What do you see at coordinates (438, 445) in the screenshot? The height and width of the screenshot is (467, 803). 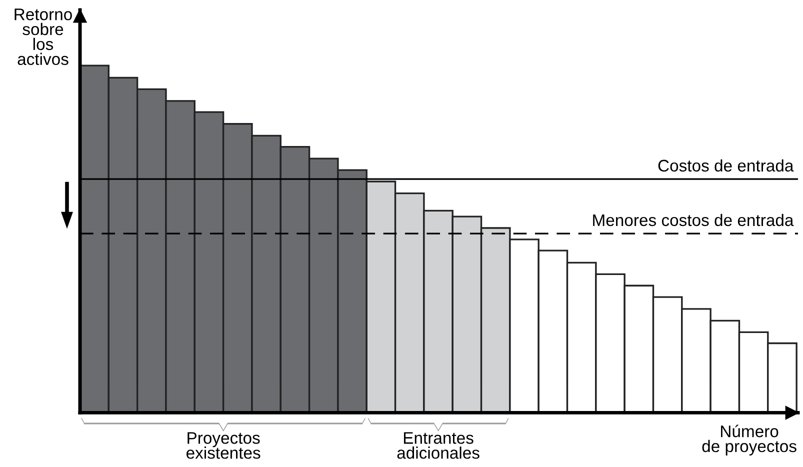 I see `text: Entrantes adicionales` at bounding box center [438, 445].